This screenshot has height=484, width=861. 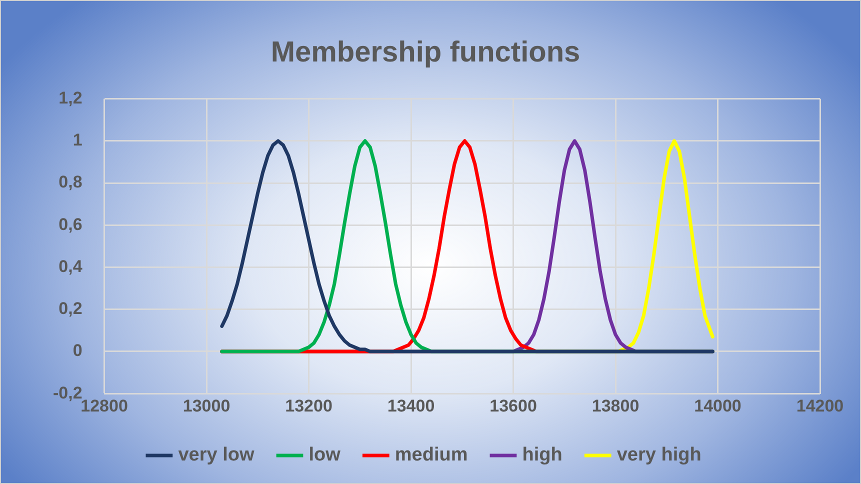 What do you see at coordinates (425, 52) in the screenshot?
I see `chart-title: Membership functions` at bounding box center [425, 52].